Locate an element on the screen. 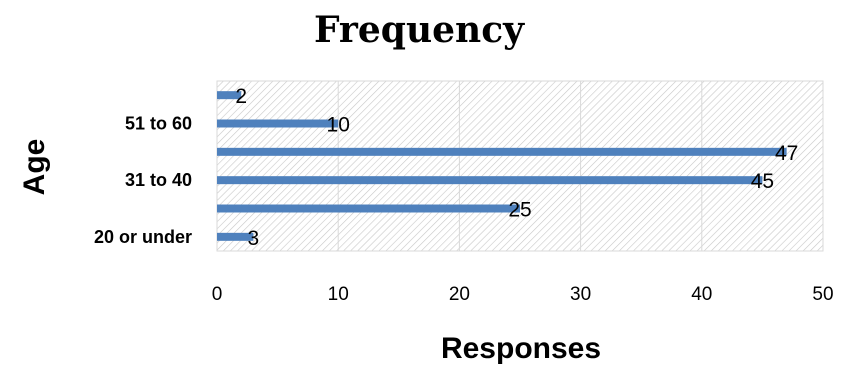  x-tick-label: 50 is located at coordinates (822, 294).